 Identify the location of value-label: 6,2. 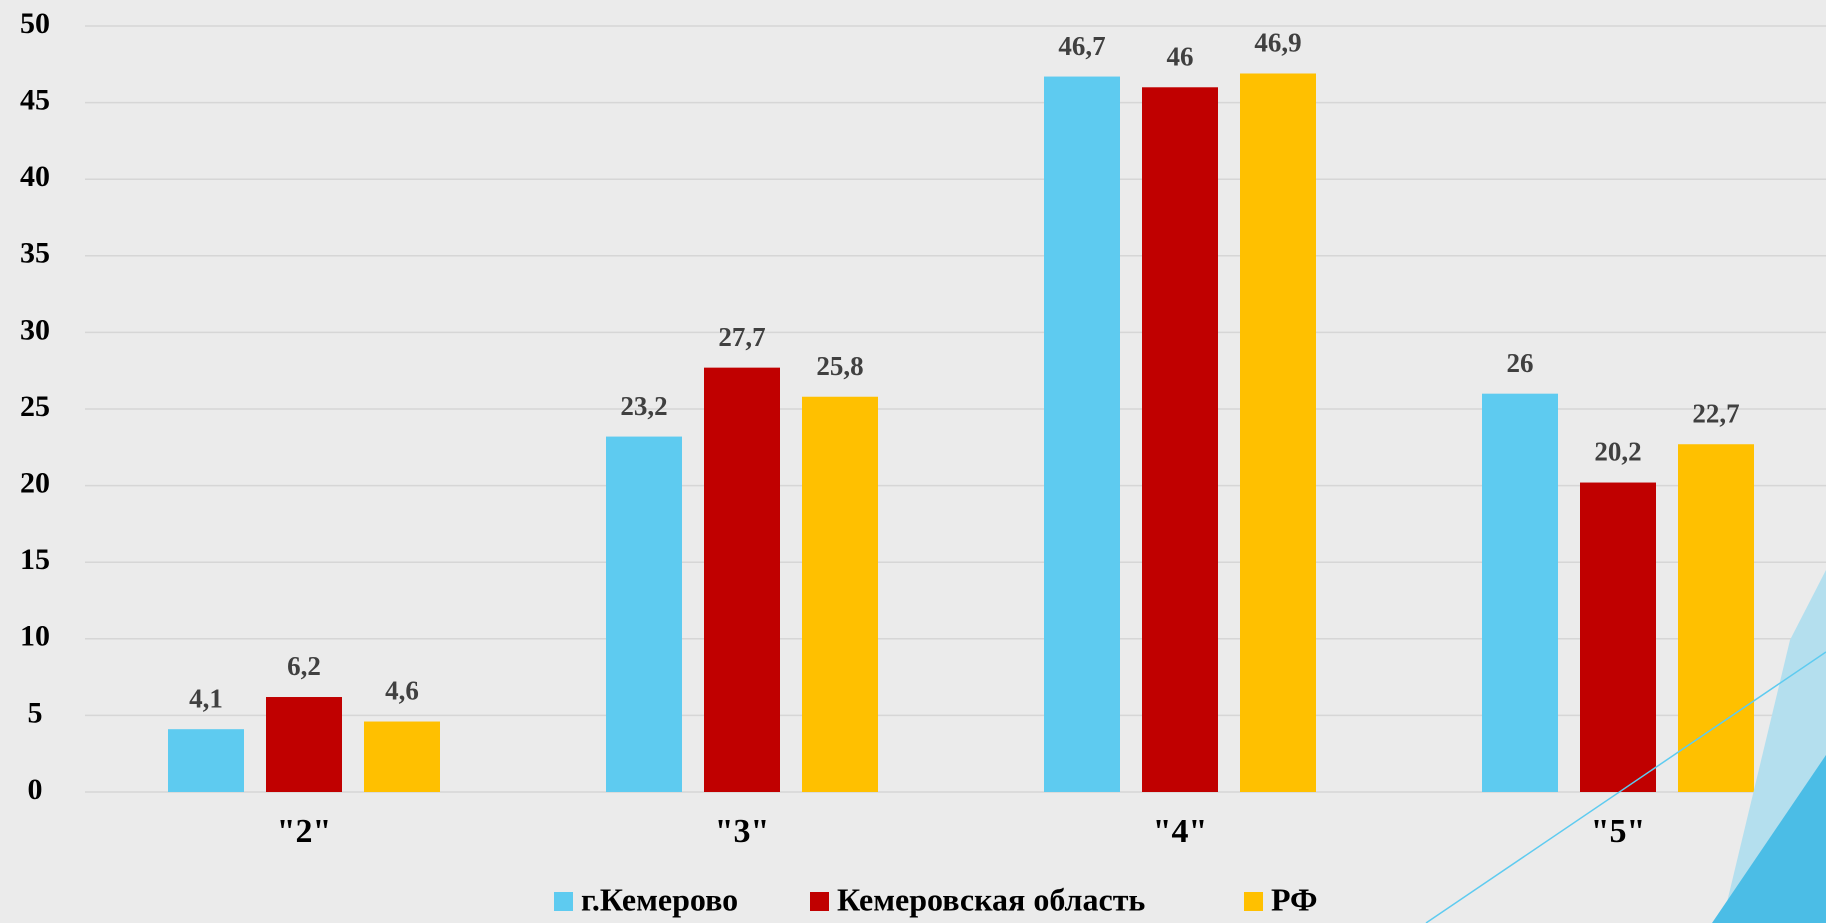
(304, 666).